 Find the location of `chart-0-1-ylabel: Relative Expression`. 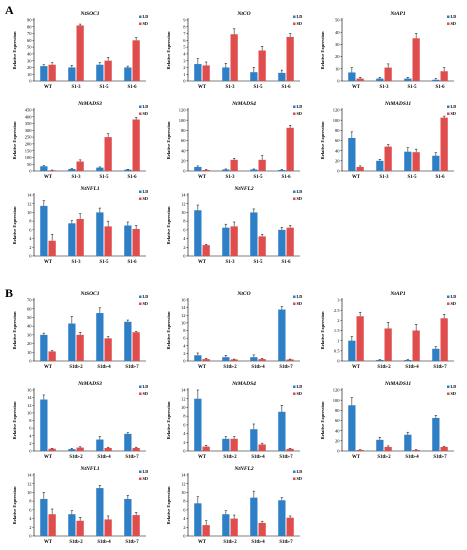

chart-0-1-ylabel: Relative Expression is located at coordinates (168, 50).